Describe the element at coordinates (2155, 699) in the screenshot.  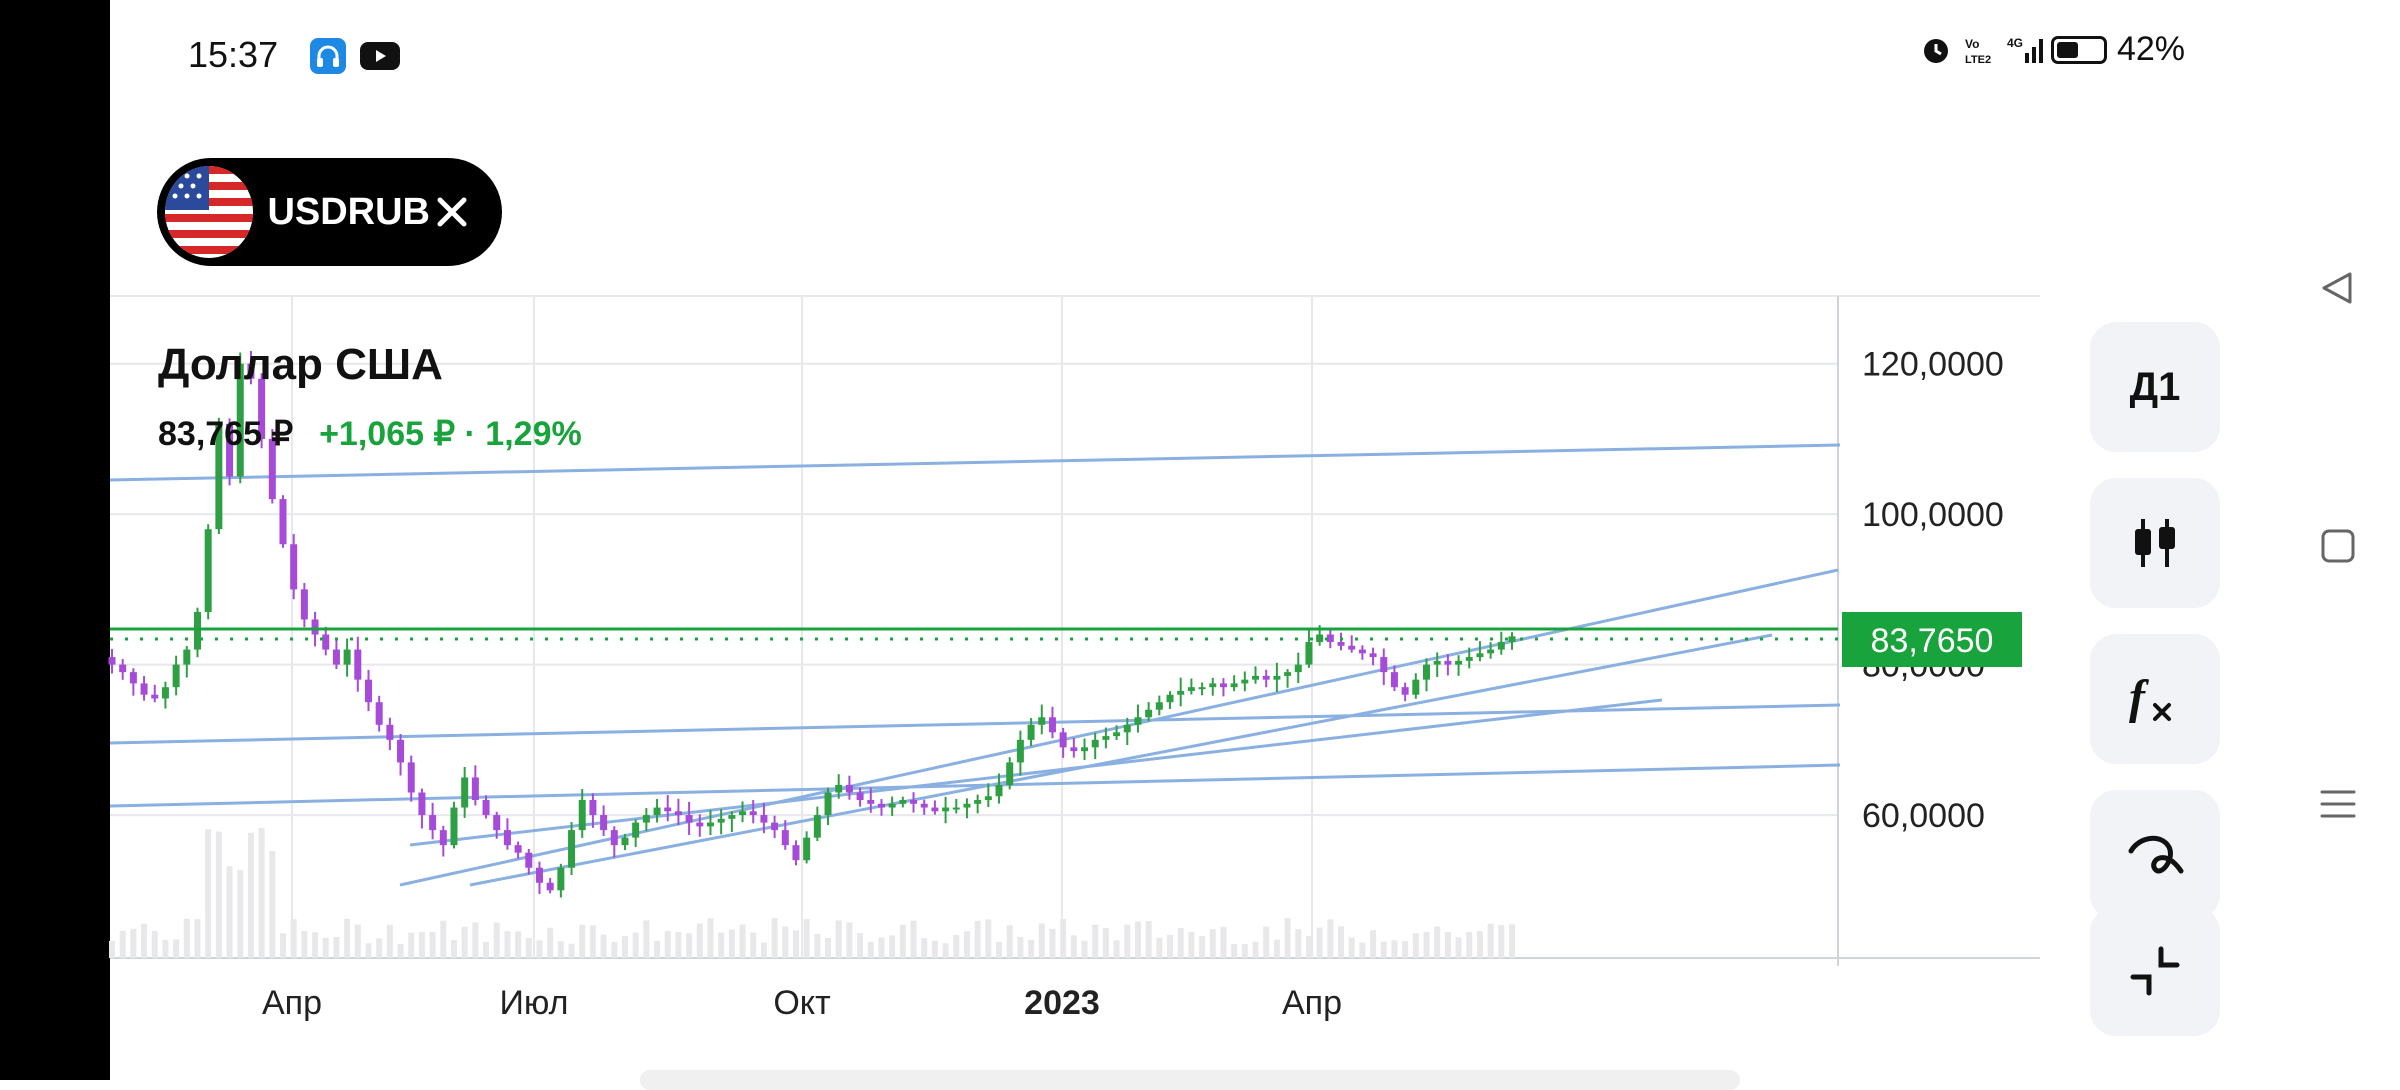
I see `indicators-button: f` at that location.